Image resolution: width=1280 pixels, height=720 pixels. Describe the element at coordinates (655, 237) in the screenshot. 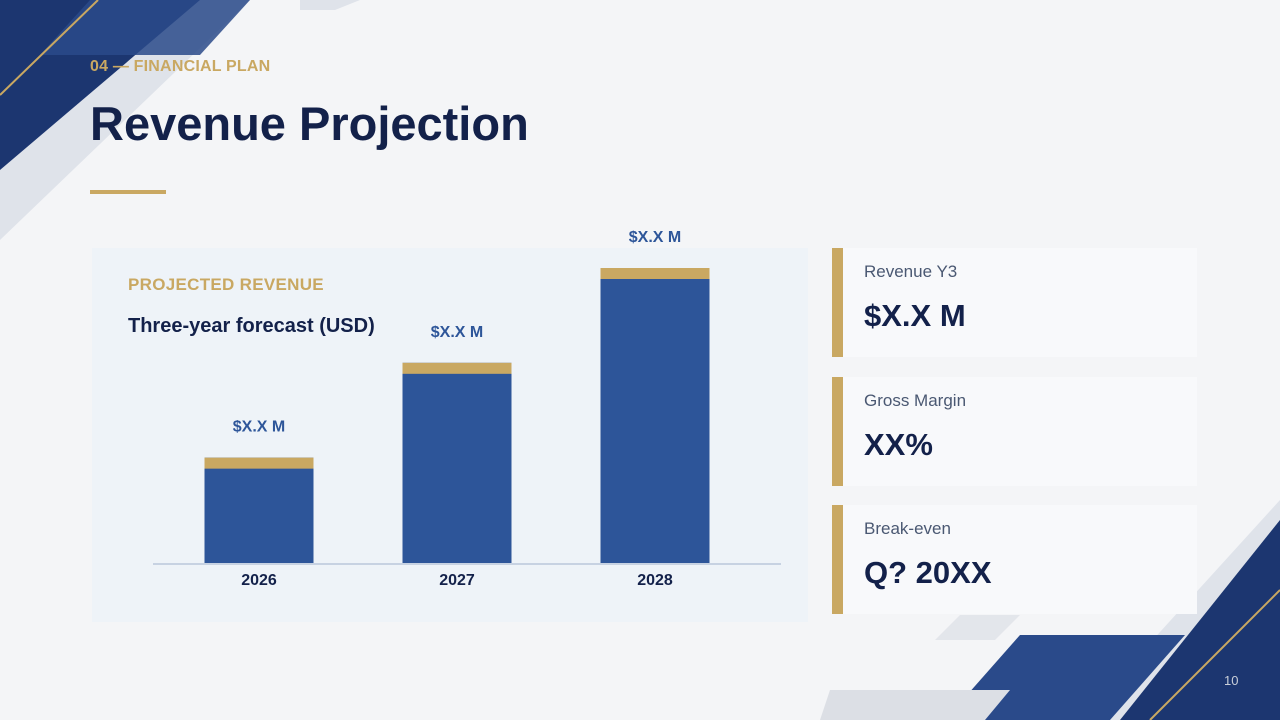

I see `data-label-2028: $X.X M` at that location.